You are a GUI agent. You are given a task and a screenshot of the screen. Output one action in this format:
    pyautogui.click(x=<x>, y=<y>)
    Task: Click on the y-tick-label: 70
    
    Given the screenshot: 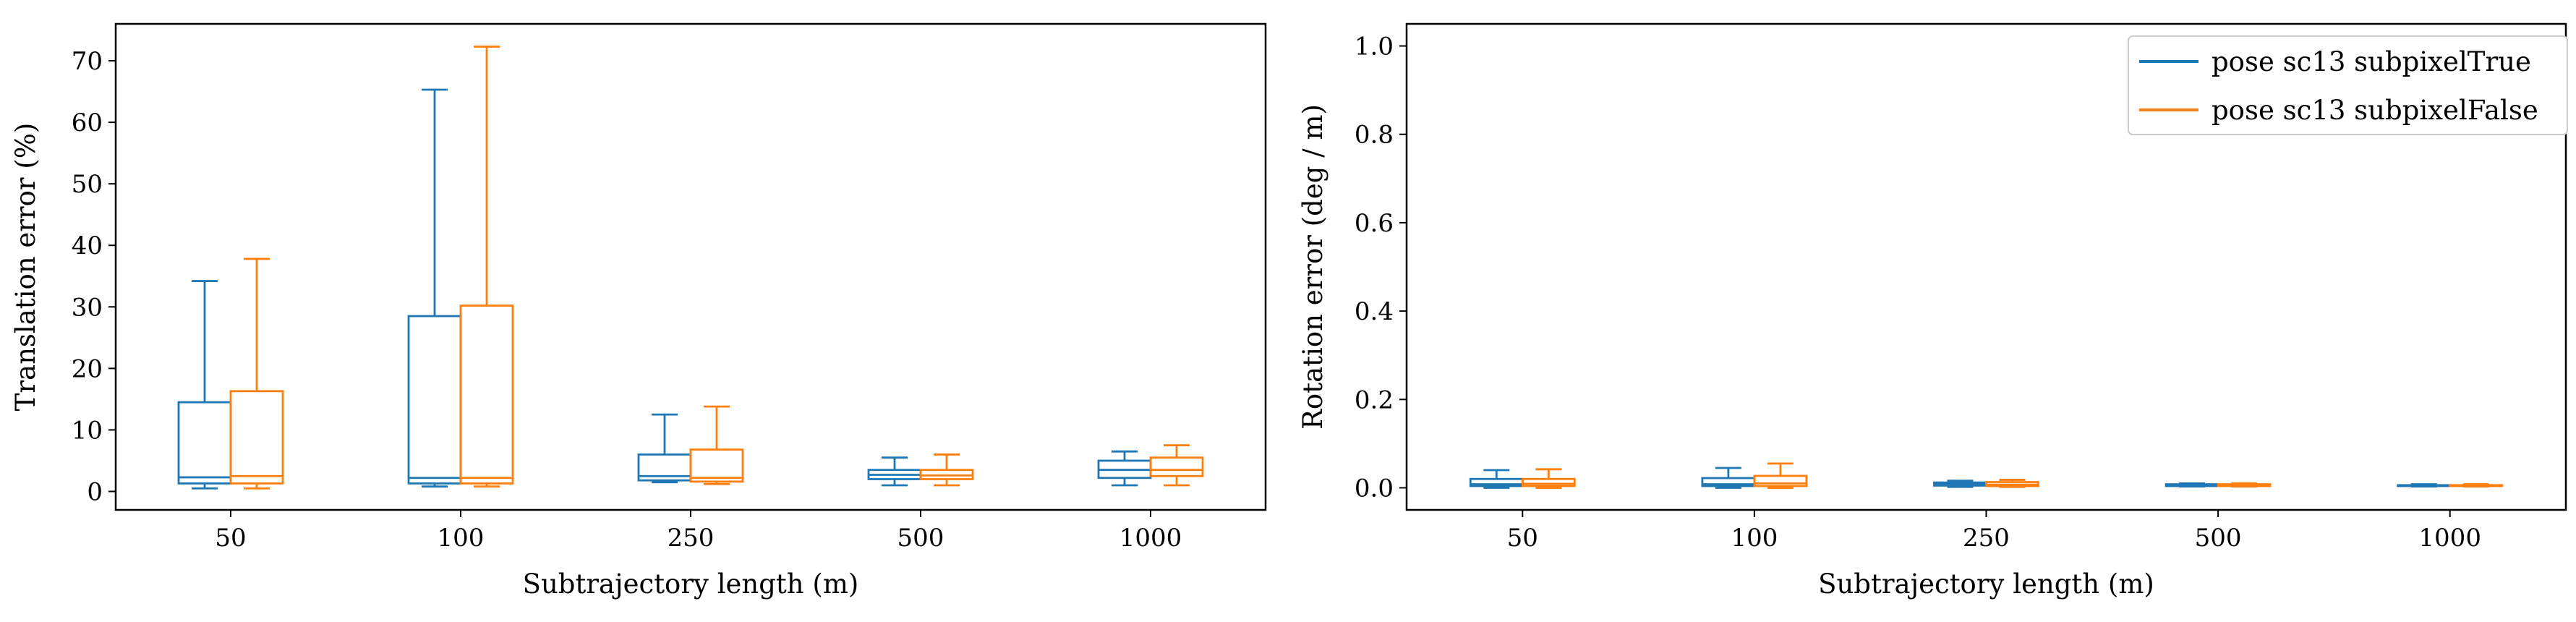 What is the action you would take?
    pyautogui.click(x=87, y=61)
    